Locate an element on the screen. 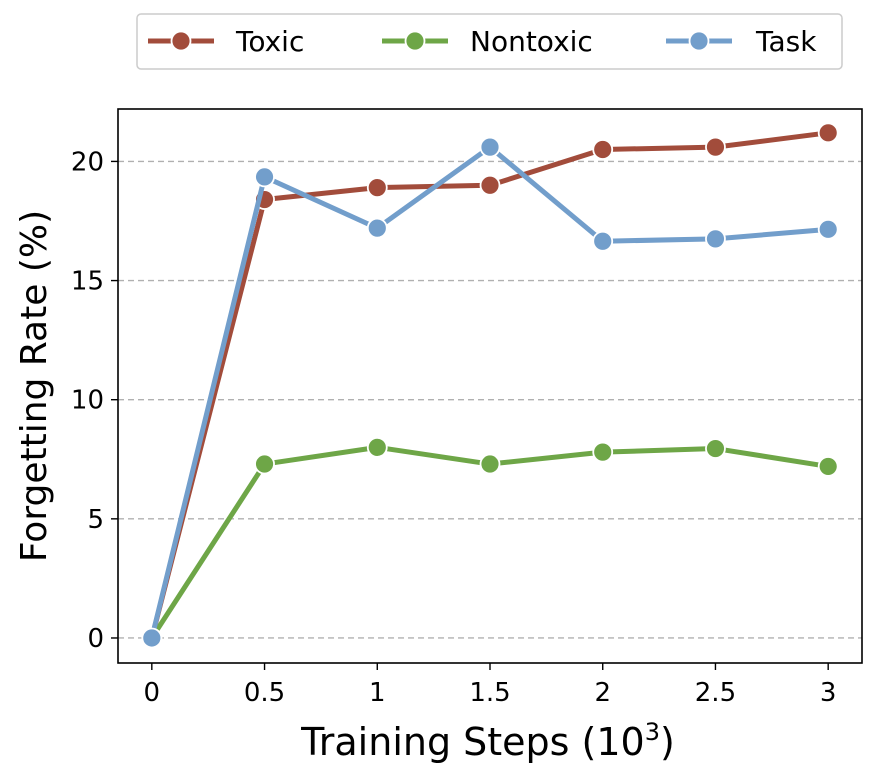 The height and width of the screenshot is (782, 877). legend-label-task: Task is located at coordinates (786, 41).